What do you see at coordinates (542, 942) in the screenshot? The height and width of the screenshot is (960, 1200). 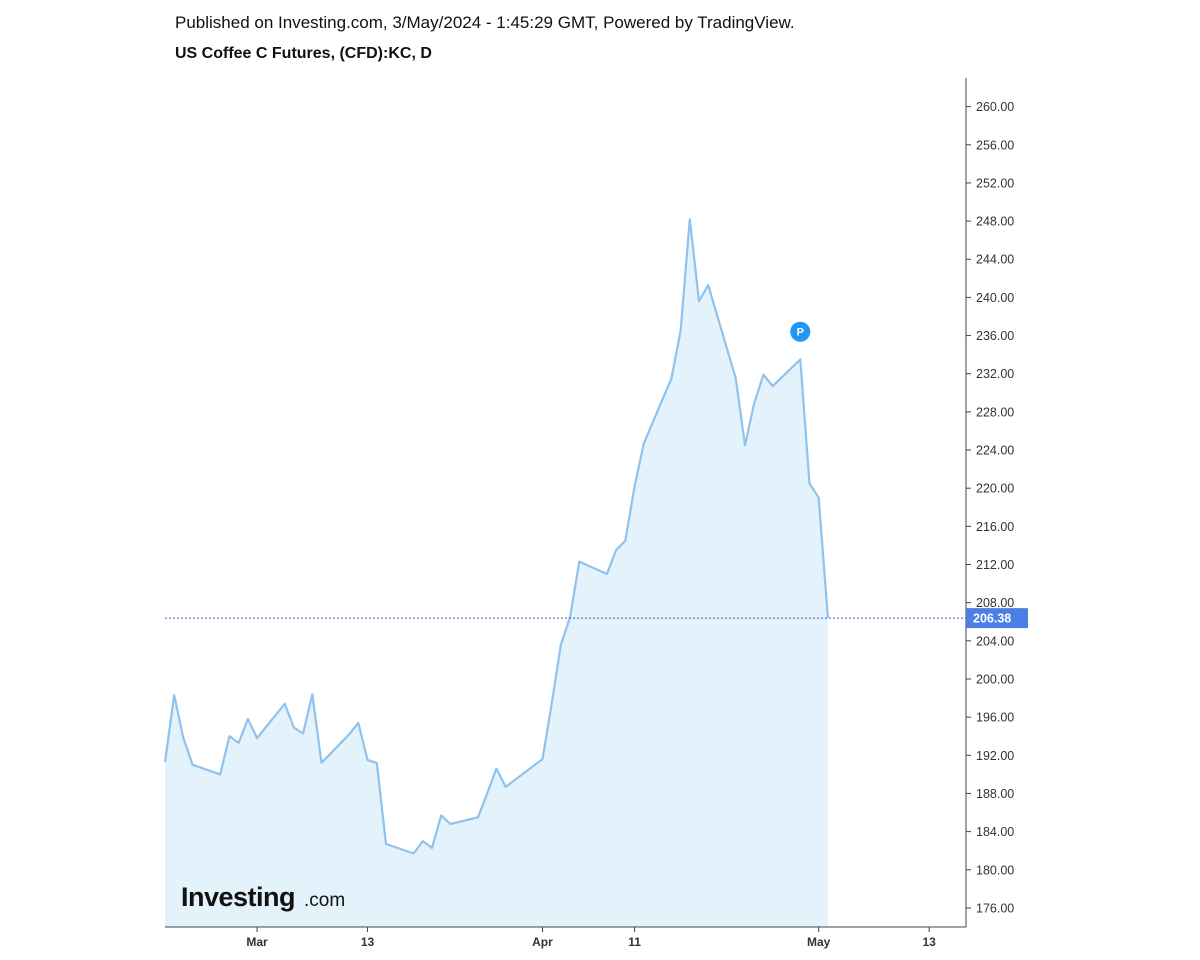 I see `x-tick-label: Apr` at bounding box center [542, 942].